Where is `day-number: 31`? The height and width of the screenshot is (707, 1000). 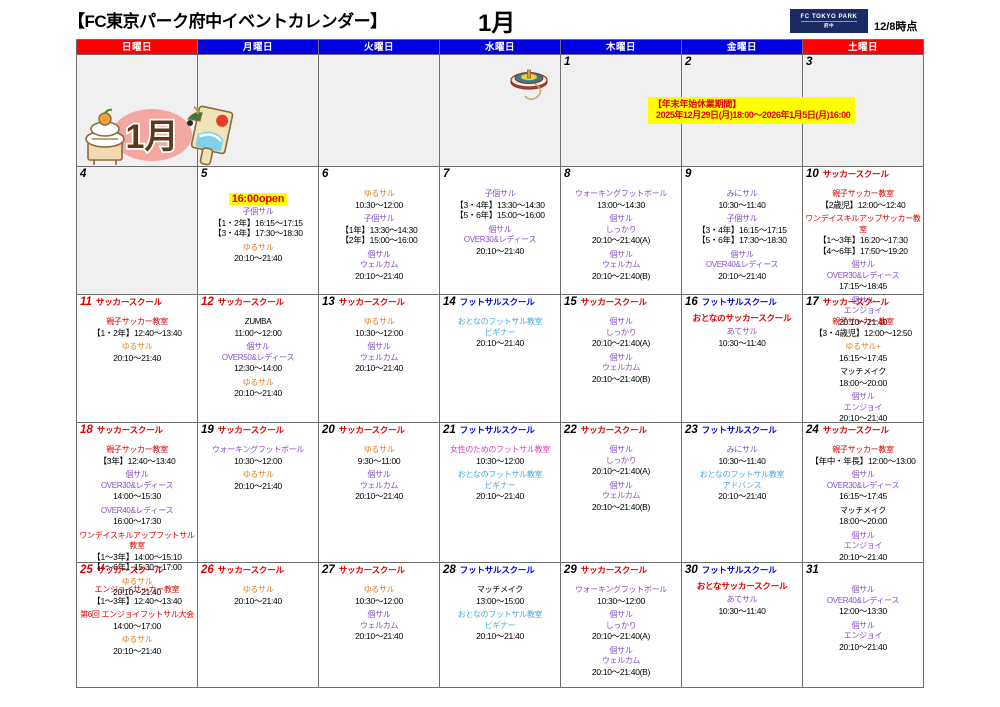 day-number: 31 is located at coordinates (812, 570).